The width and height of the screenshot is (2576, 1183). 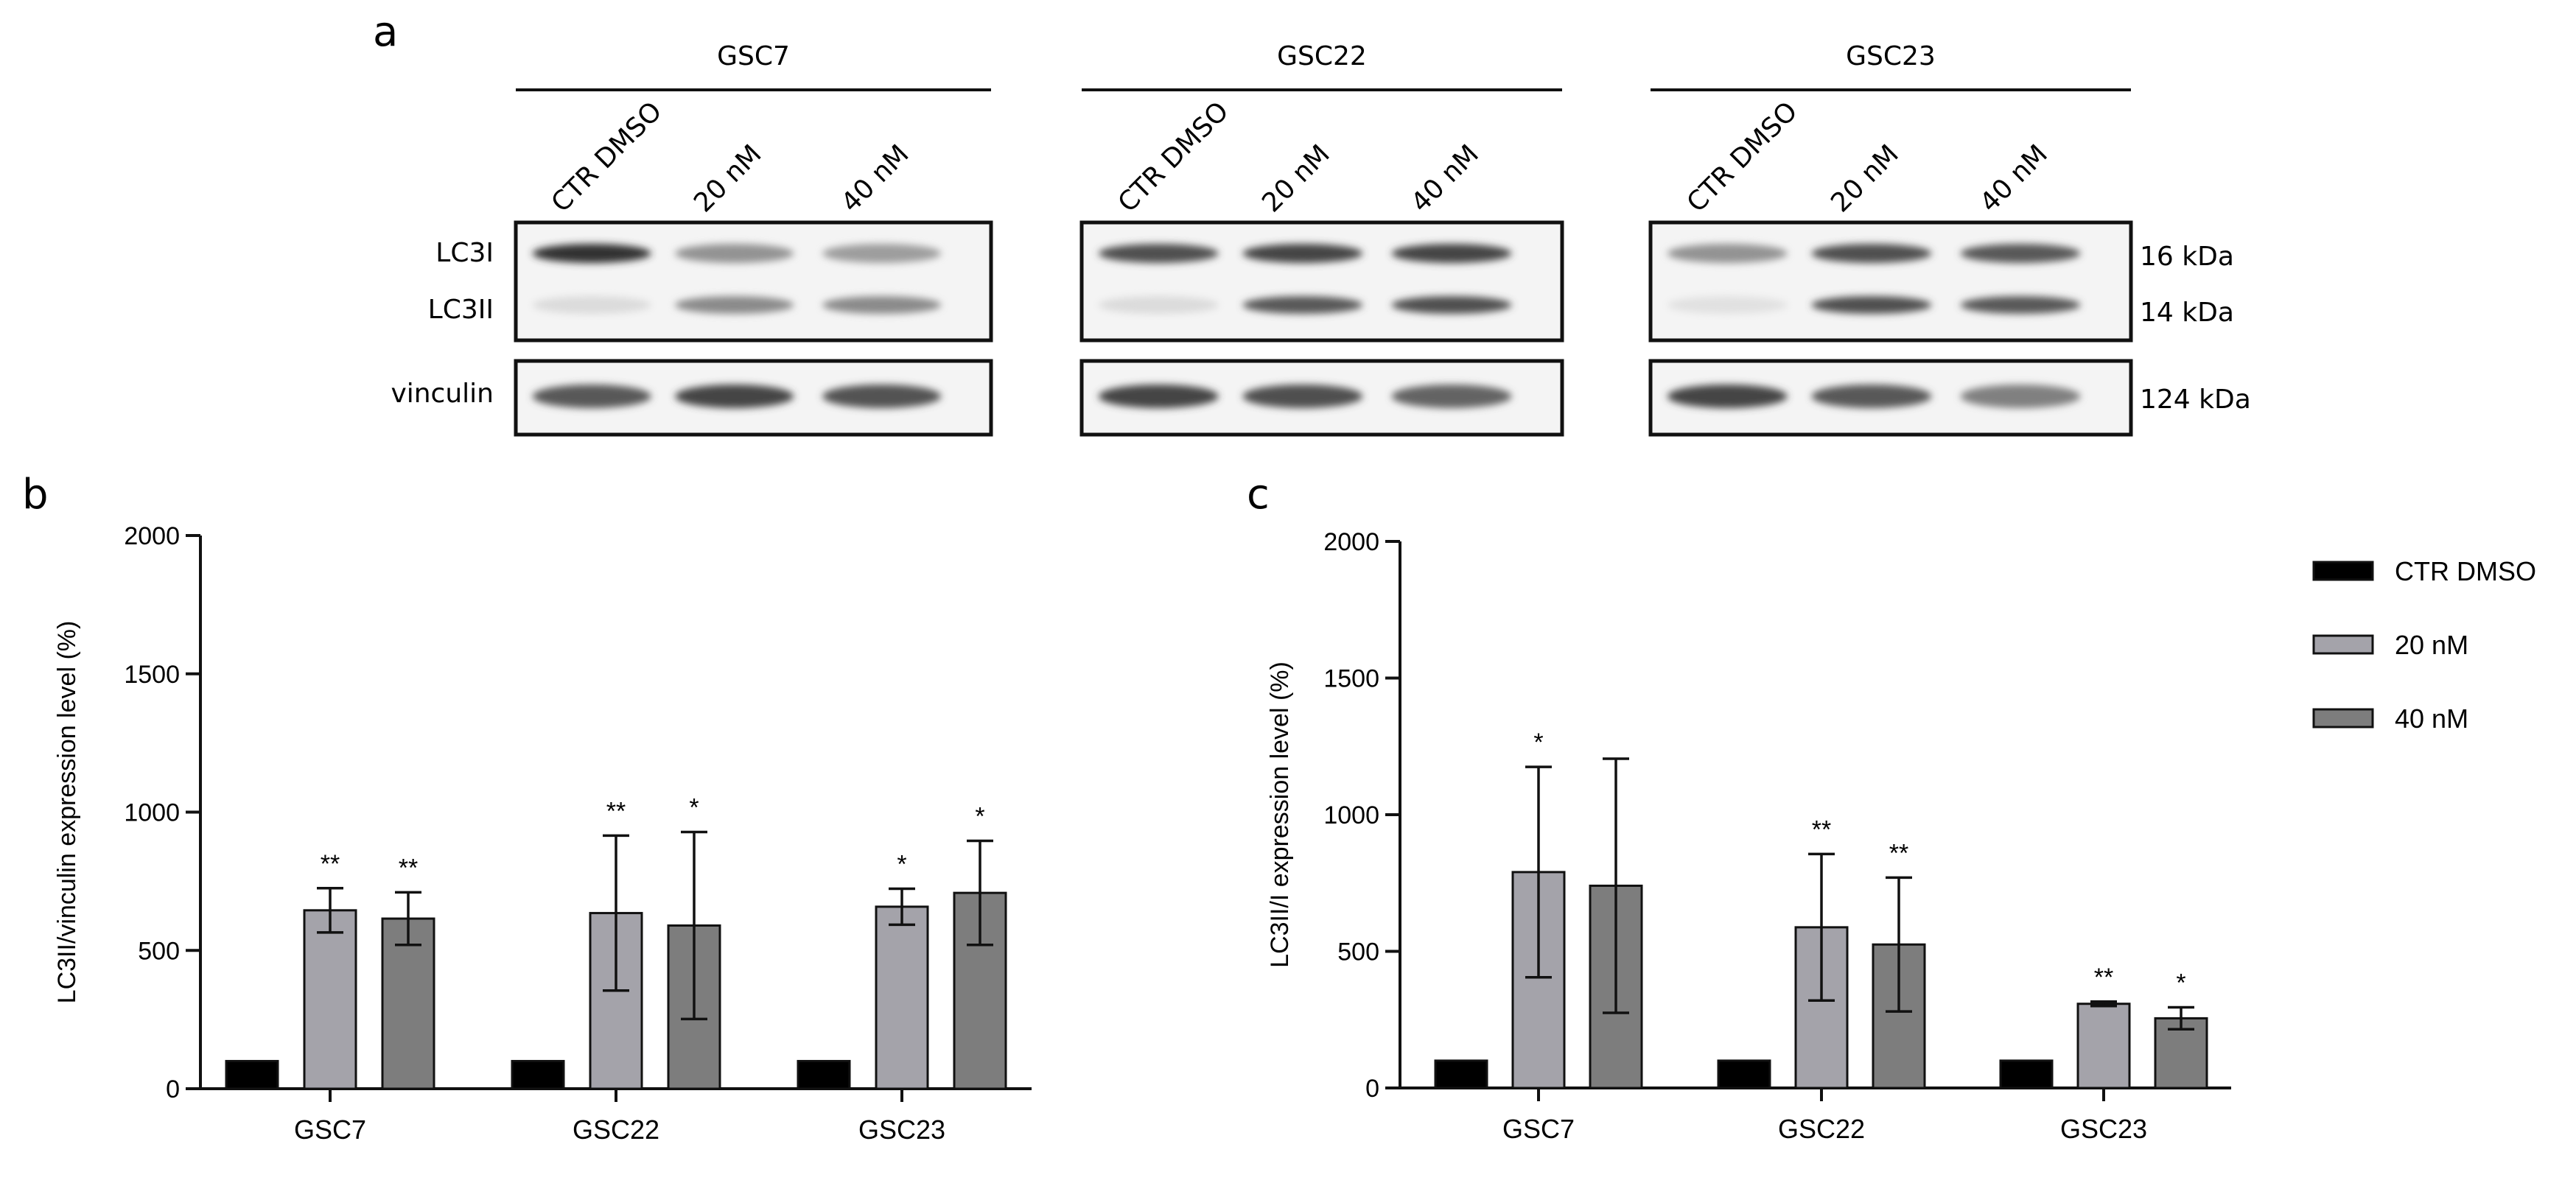 I want to click on panel-label-c: c, so click(x=1258, y=495).